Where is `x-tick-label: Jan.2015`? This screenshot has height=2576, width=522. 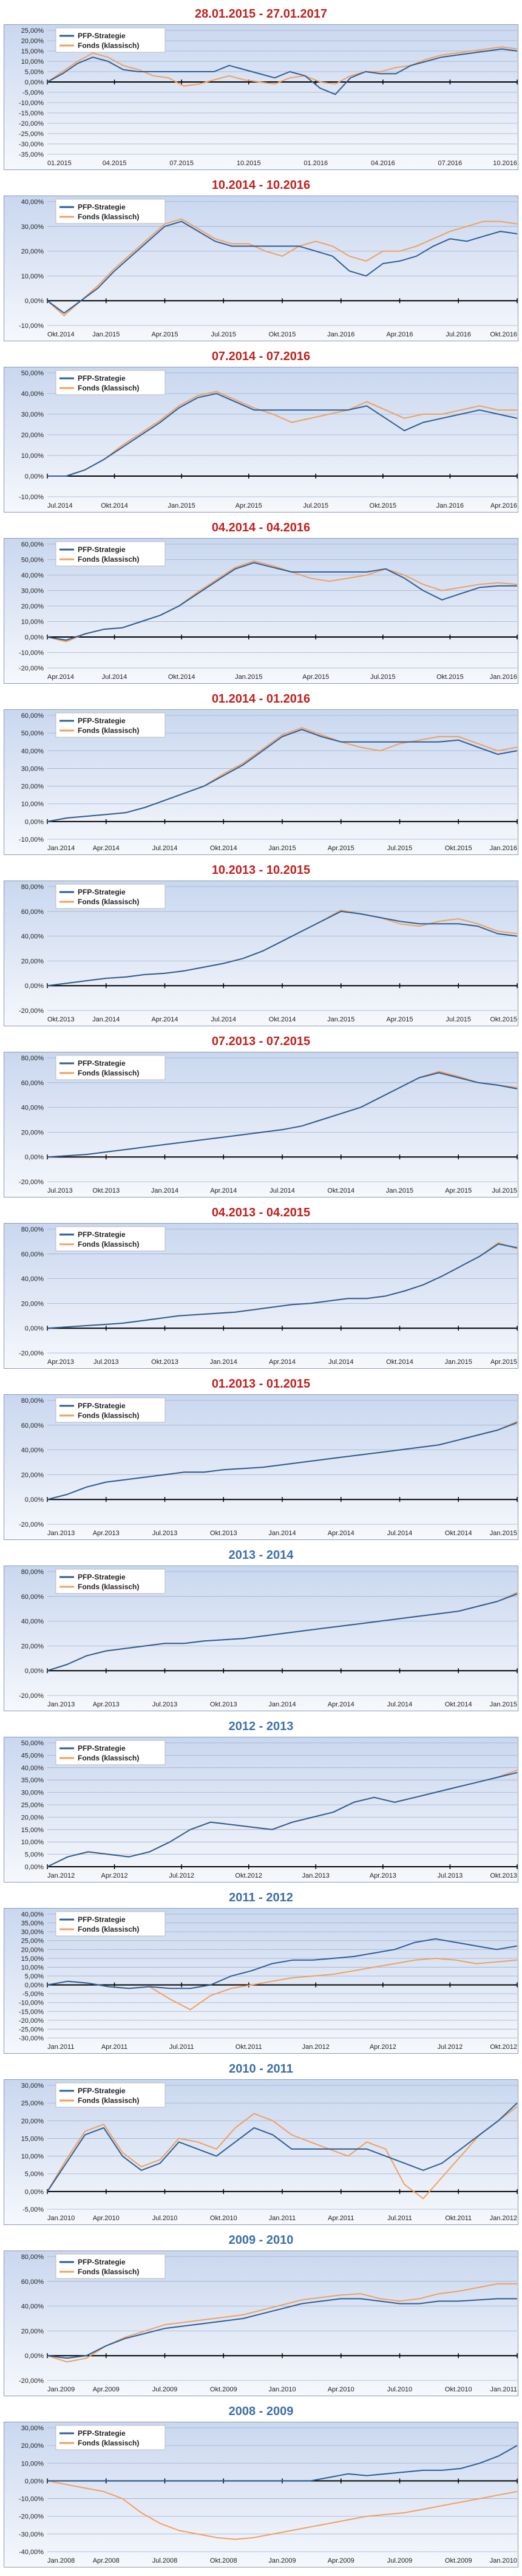
x-tick-label: Jan.2015 is located at coordinates (282, 849).